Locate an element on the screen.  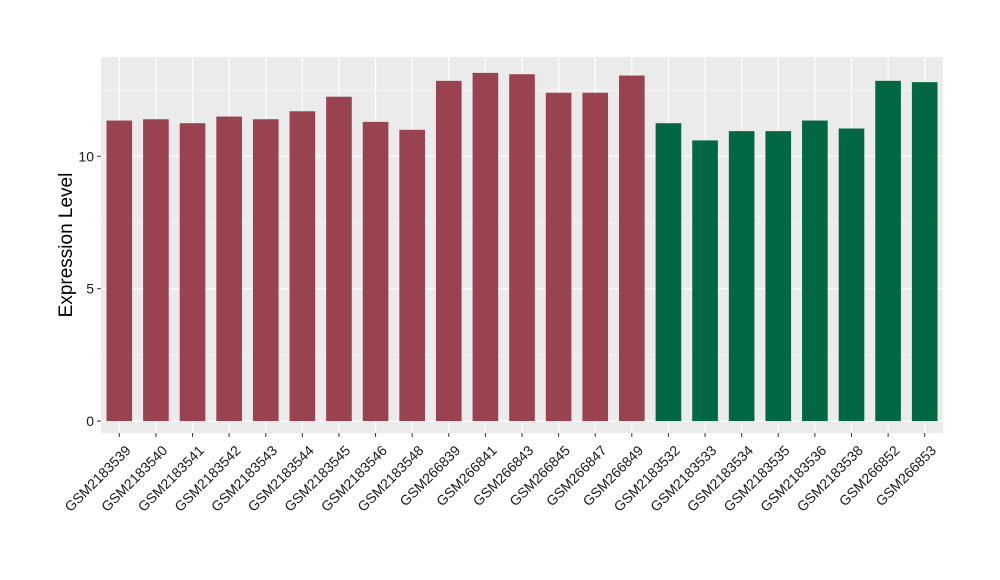
bar-GSM2183535 is located at coordinates (778, 276).